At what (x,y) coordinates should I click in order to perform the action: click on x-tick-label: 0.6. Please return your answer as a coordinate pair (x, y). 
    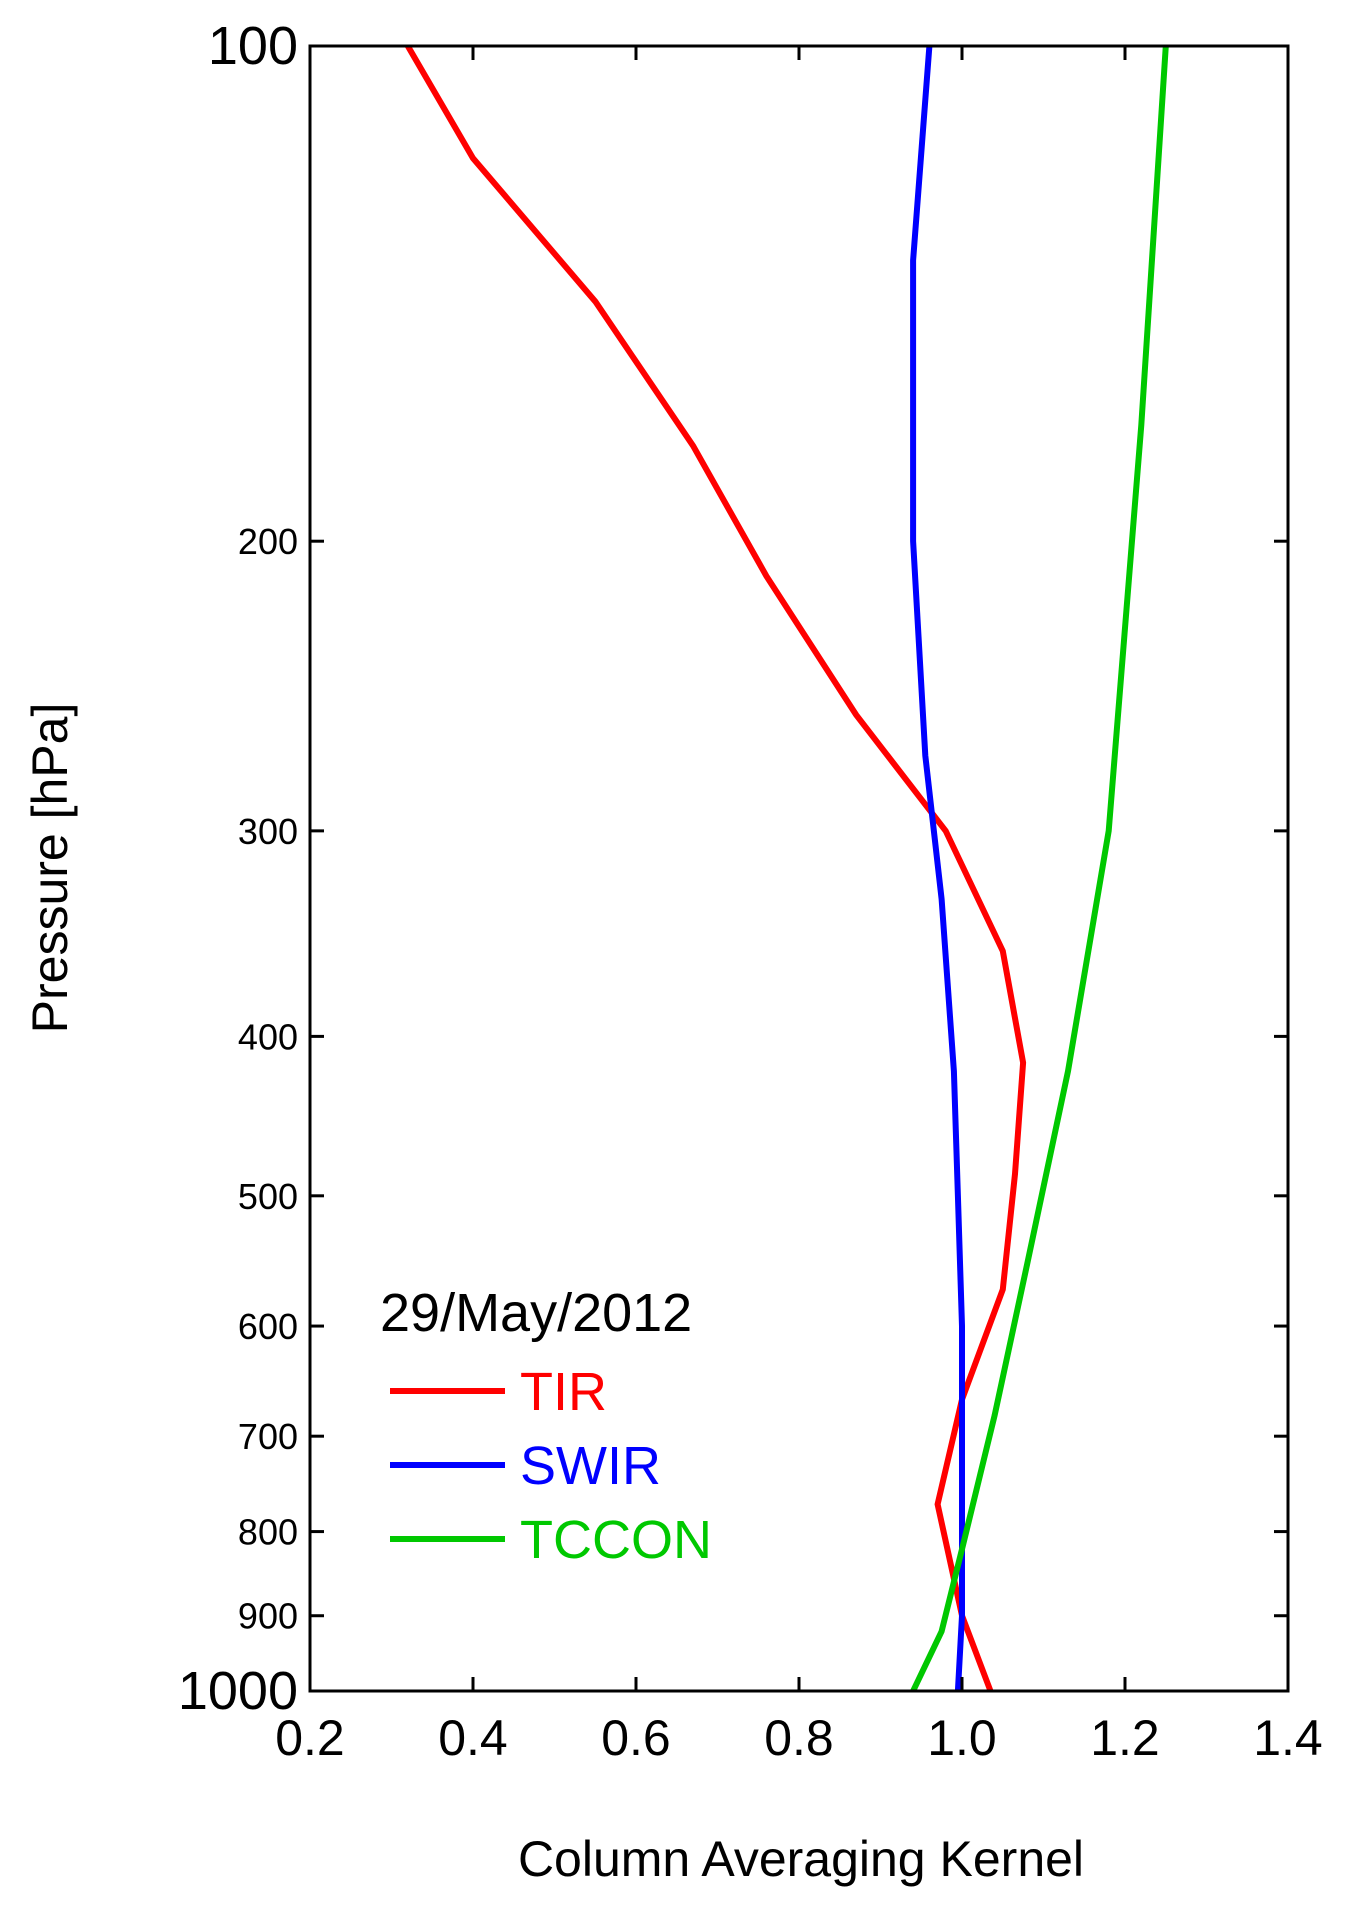
    Looking at the image, I should click on (636, 1738).